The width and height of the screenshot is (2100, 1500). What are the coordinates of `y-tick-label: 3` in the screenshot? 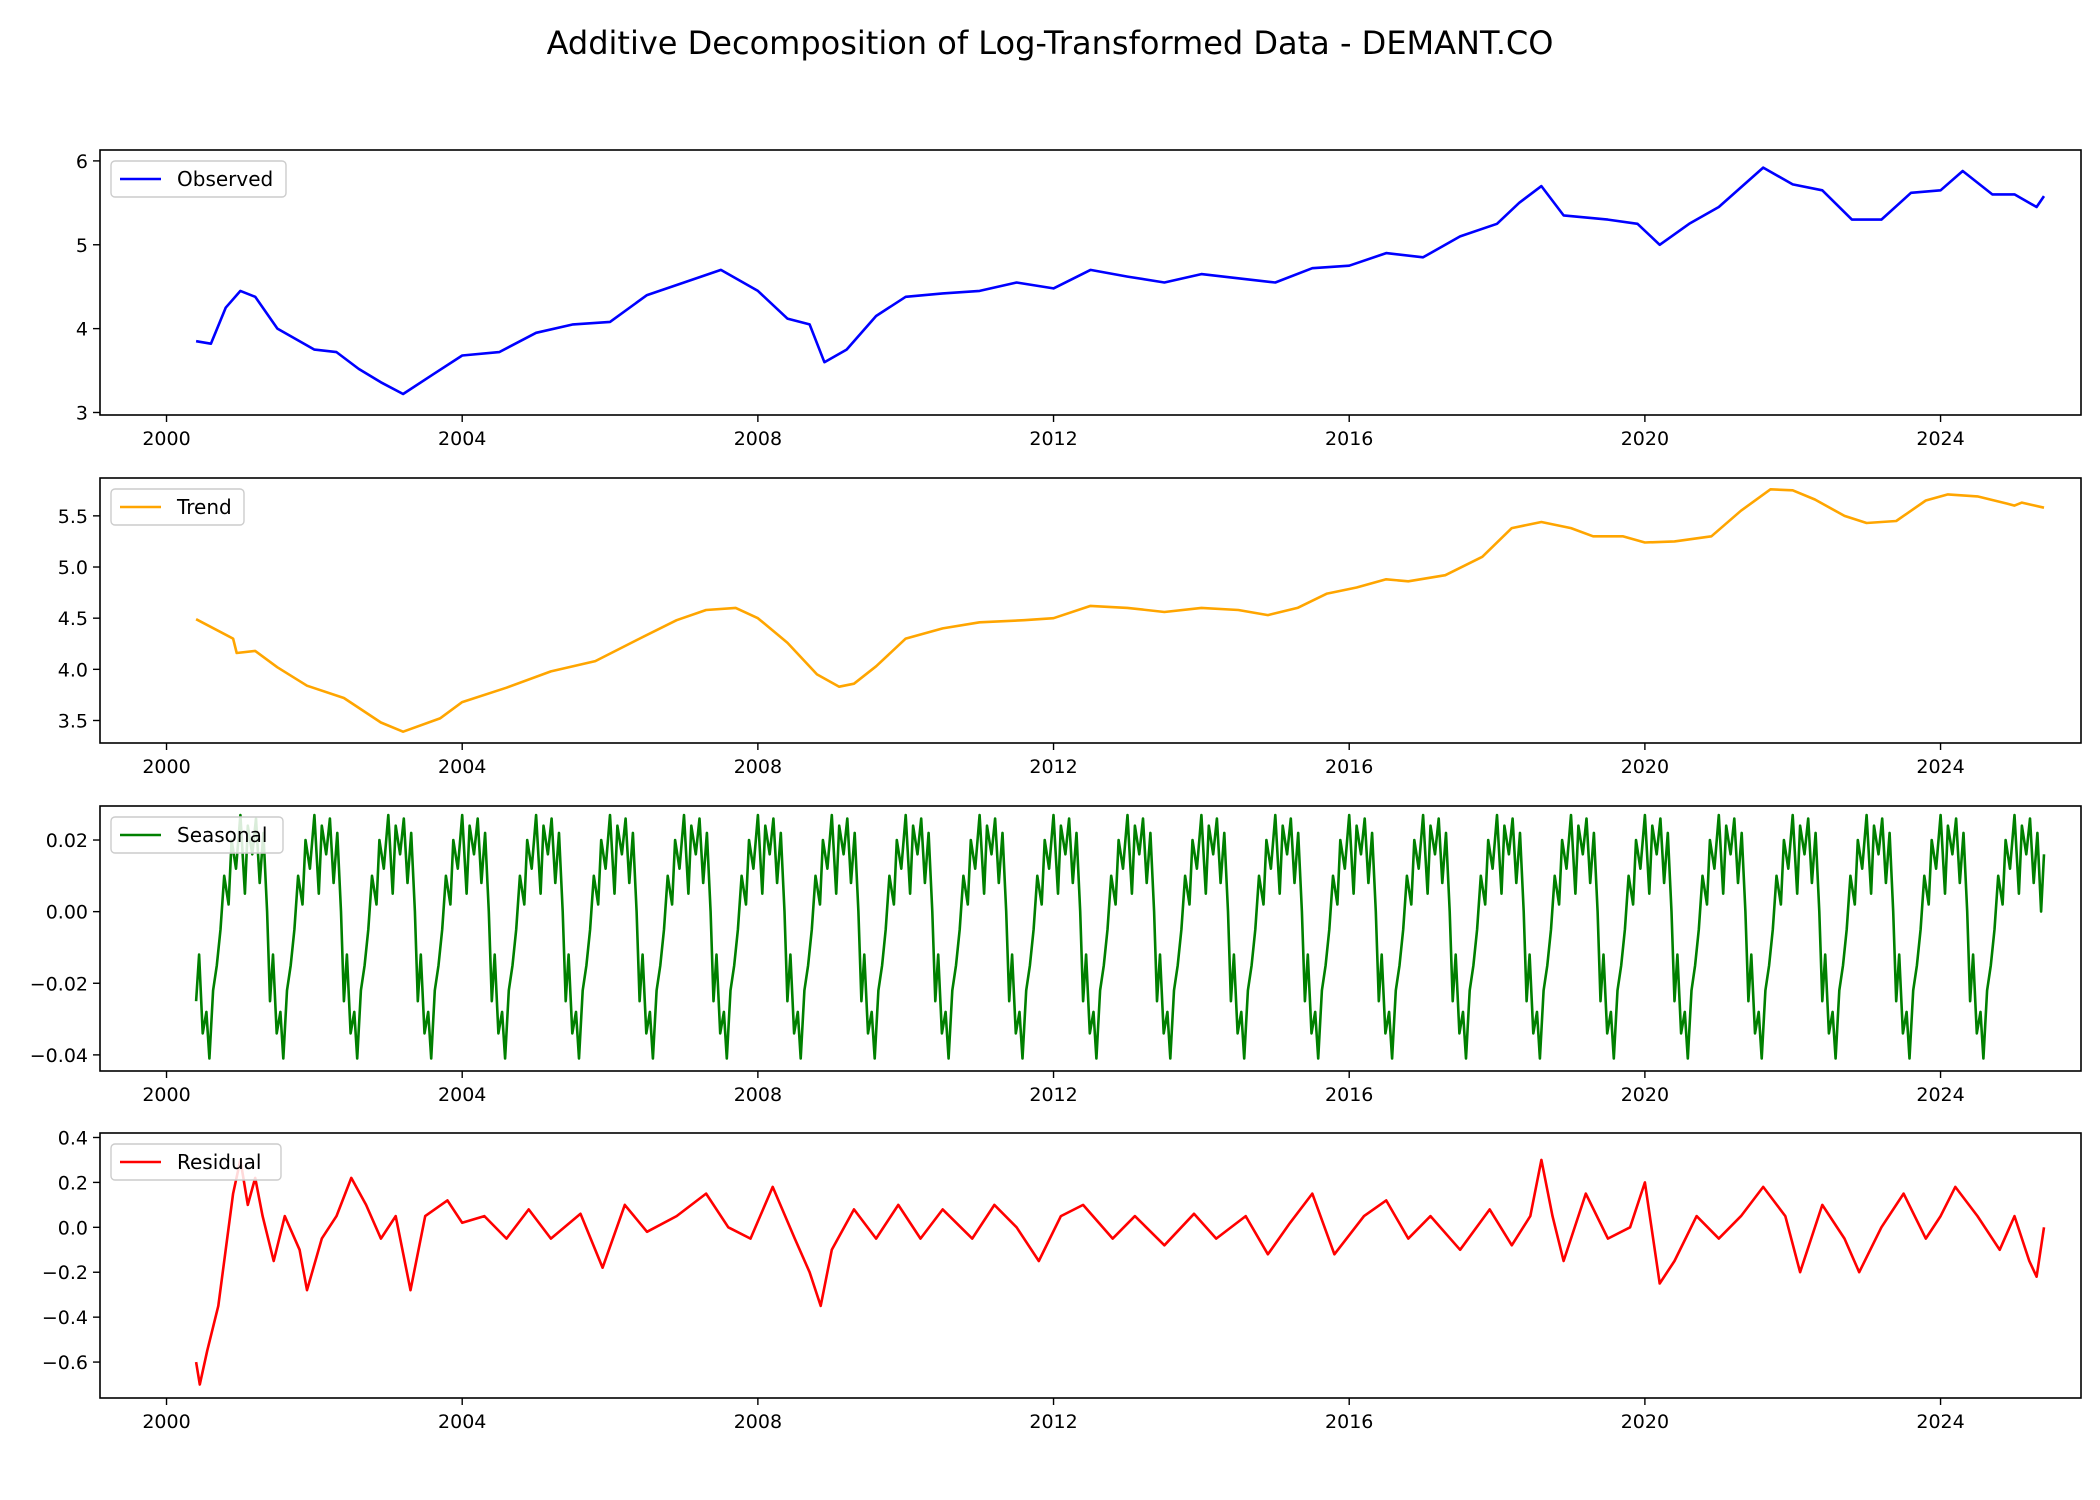 It's located at (82, 413).